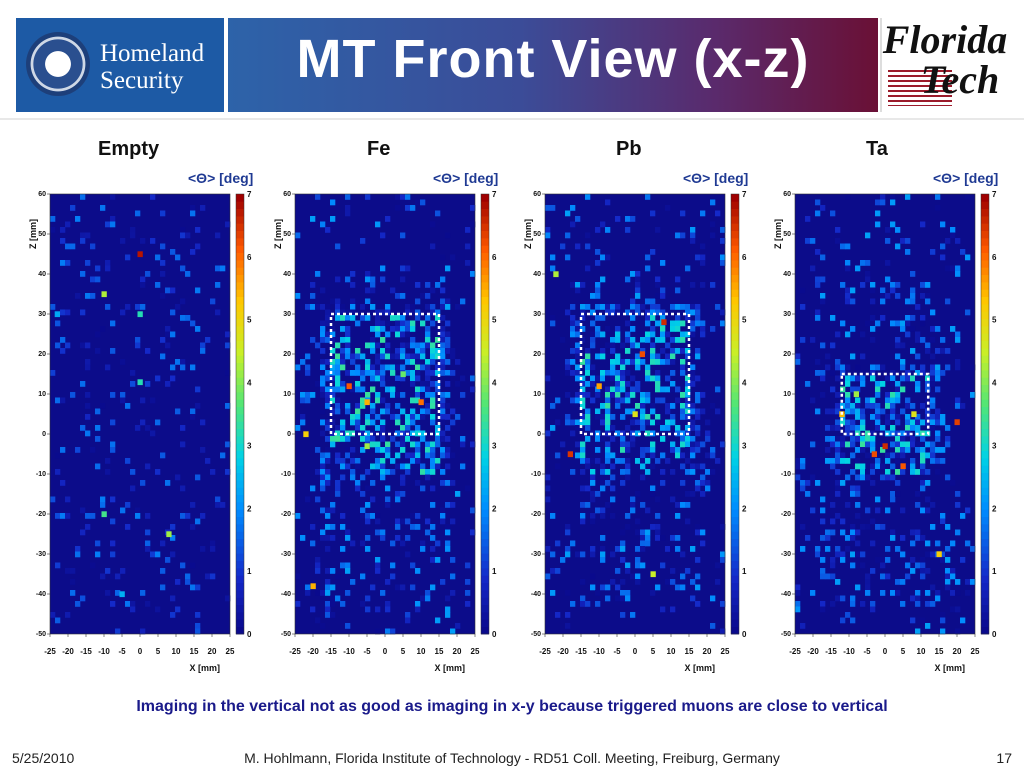 This screenshot has width=1024, height=768. I want to click on y-tick-label: -10, so click(286, 474).